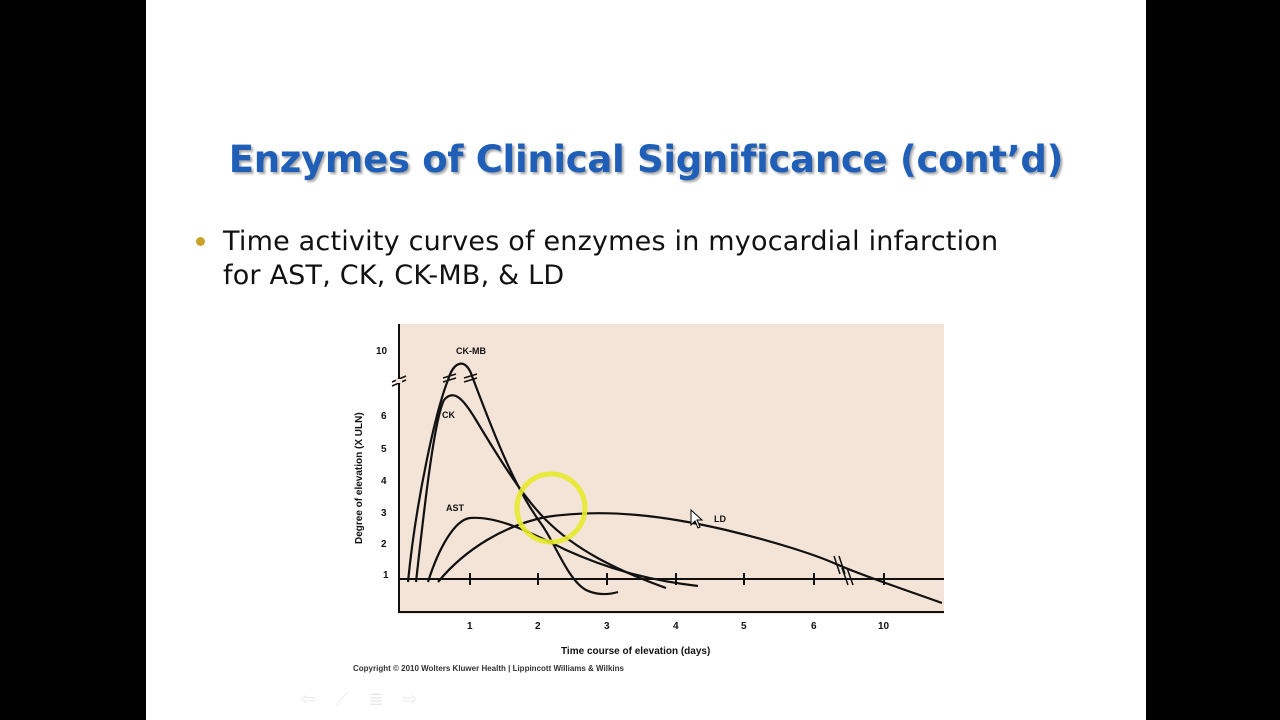 The width and height of the screenshot is (1280, 720). I want to click on label-ck-mb: CK-MB, so click(471, 351).